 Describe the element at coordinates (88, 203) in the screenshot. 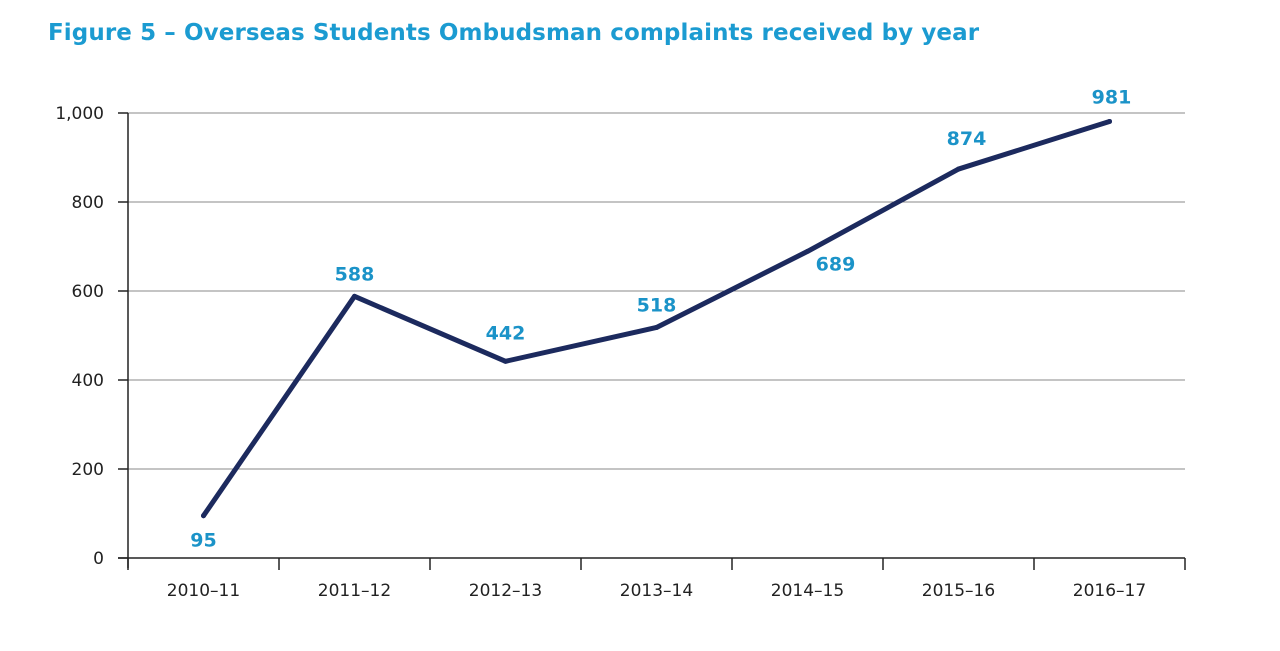

I see `y-tick-label: 800` at that location.